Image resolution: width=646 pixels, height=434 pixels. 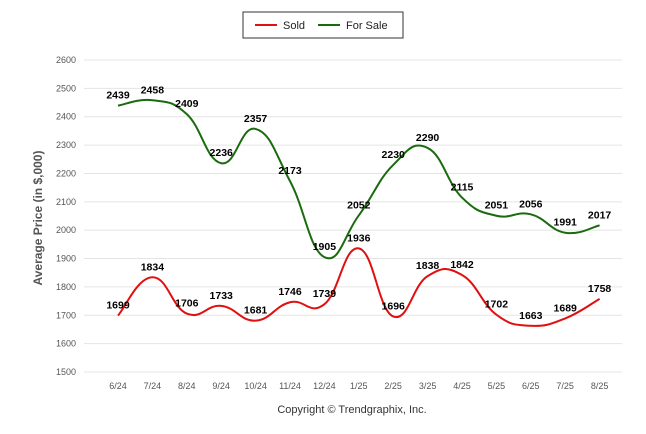 What do you see at coordinates (359, 287) in the screenshot?
I see `series-line-sold` at bounding box center [359, 287].